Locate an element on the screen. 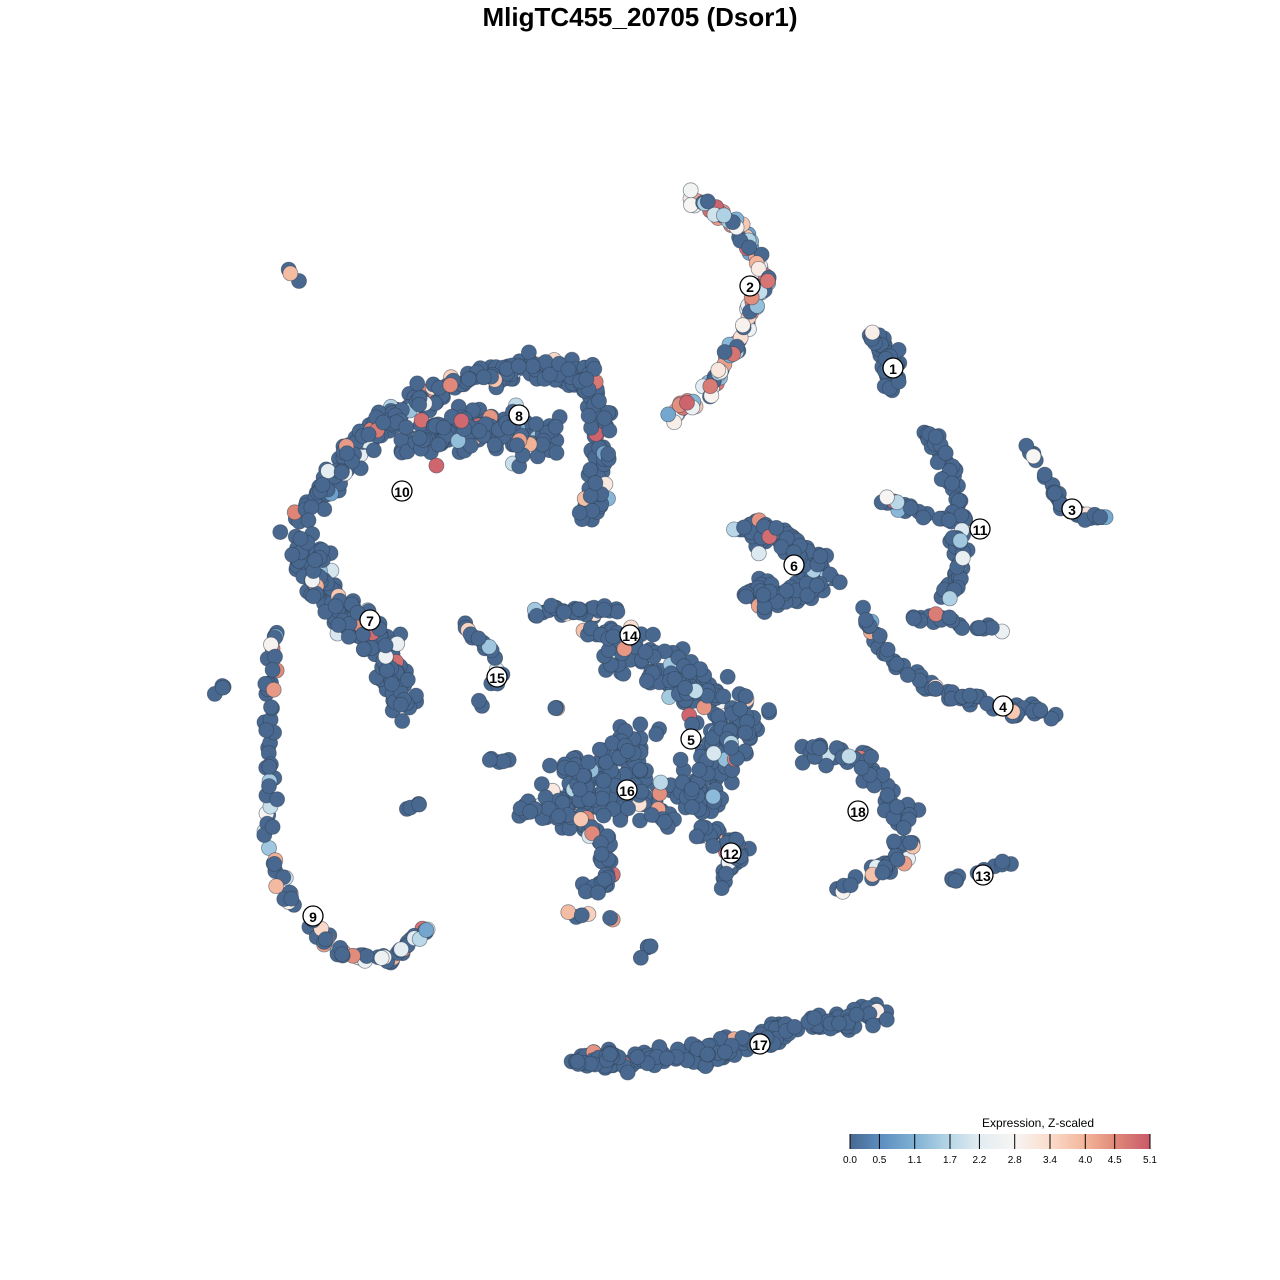  legend-tick-label: 4.0 is located at coordinates (1085, 1160).